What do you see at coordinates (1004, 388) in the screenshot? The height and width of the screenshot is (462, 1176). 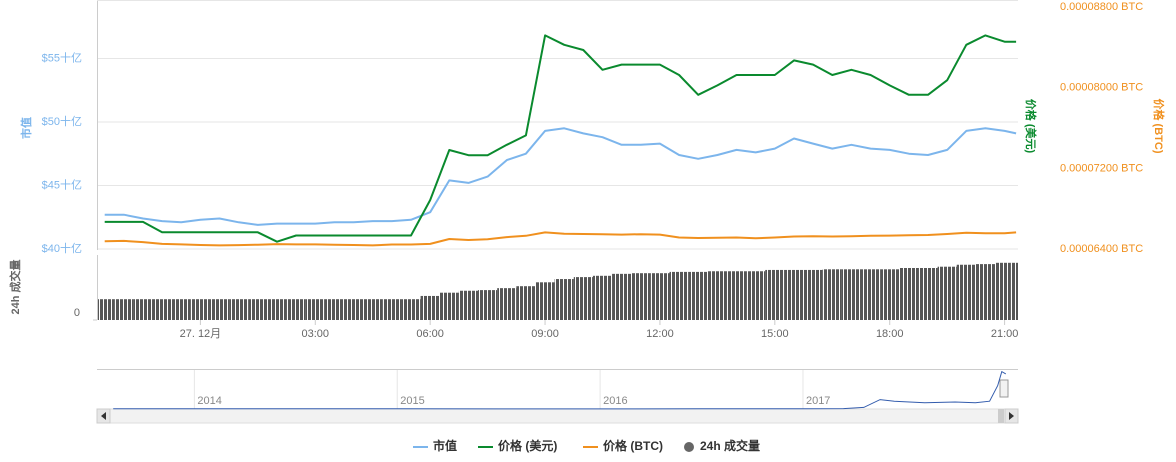 I see `navigator-handle` at bounding box center [1004, 388].